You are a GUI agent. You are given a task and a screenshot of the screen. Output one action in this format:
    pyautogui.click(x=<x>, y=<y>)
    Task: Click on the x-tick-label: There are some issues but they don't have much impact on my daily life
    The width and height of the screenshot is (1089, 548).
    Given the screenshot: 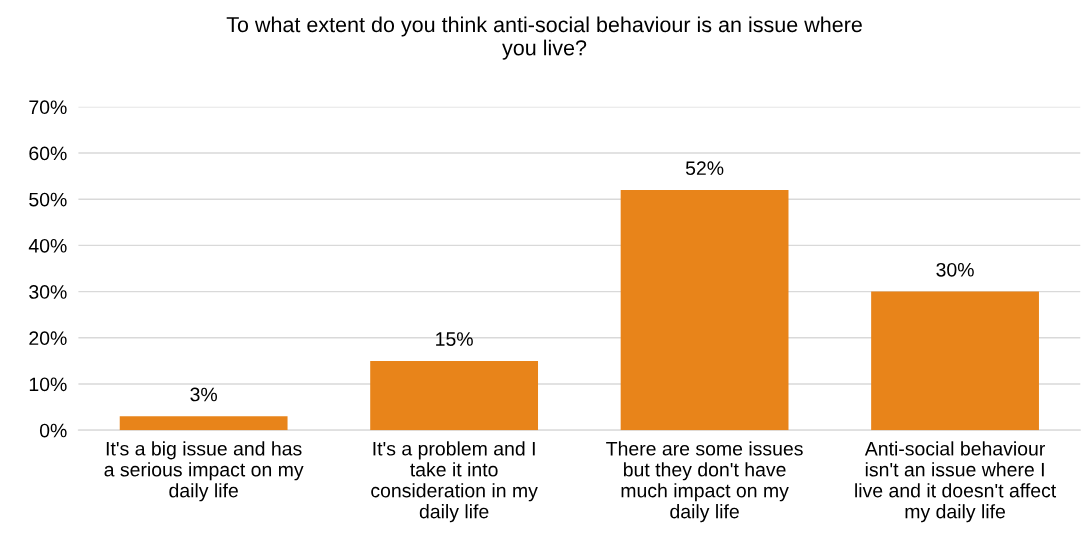 What is the action you would take?
    pyautogui.click(x=704, y=482)
    